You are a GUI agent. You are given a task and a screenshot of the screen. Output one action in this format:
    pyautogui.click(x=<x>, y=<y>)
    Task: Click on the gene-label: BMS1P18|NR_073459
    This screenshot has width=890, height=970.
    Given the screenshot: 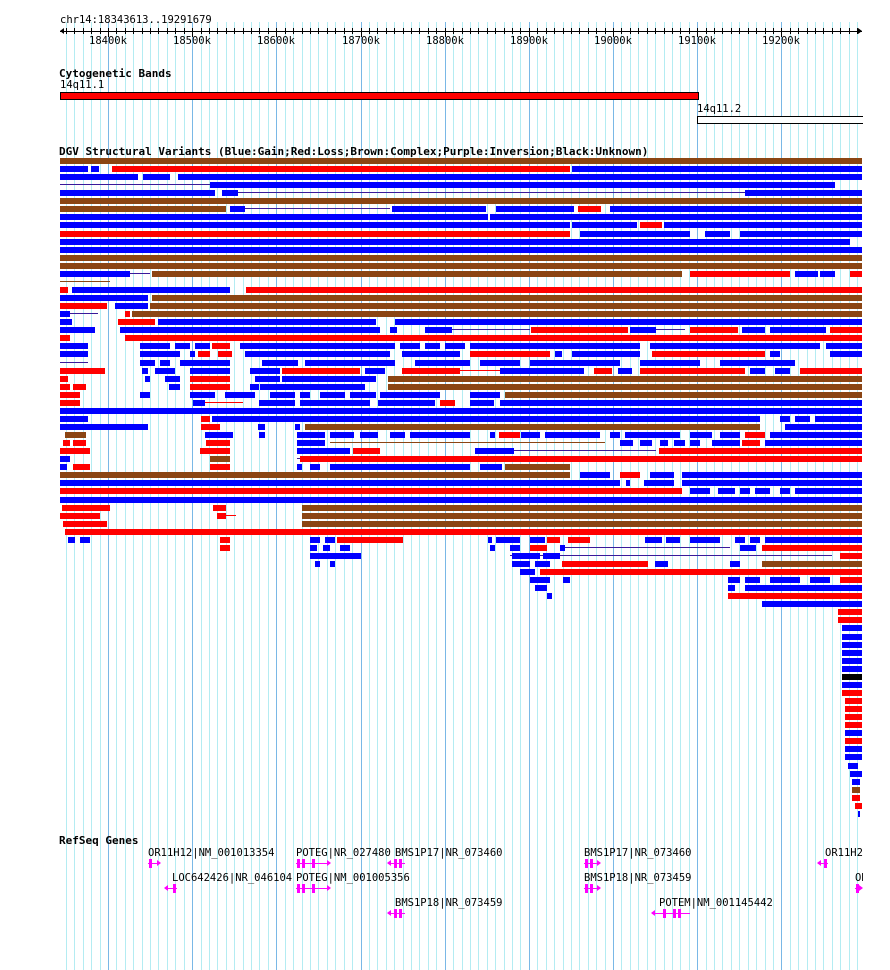 What is the action you would take?
    pyautogui.click(x=638, y=878)
    